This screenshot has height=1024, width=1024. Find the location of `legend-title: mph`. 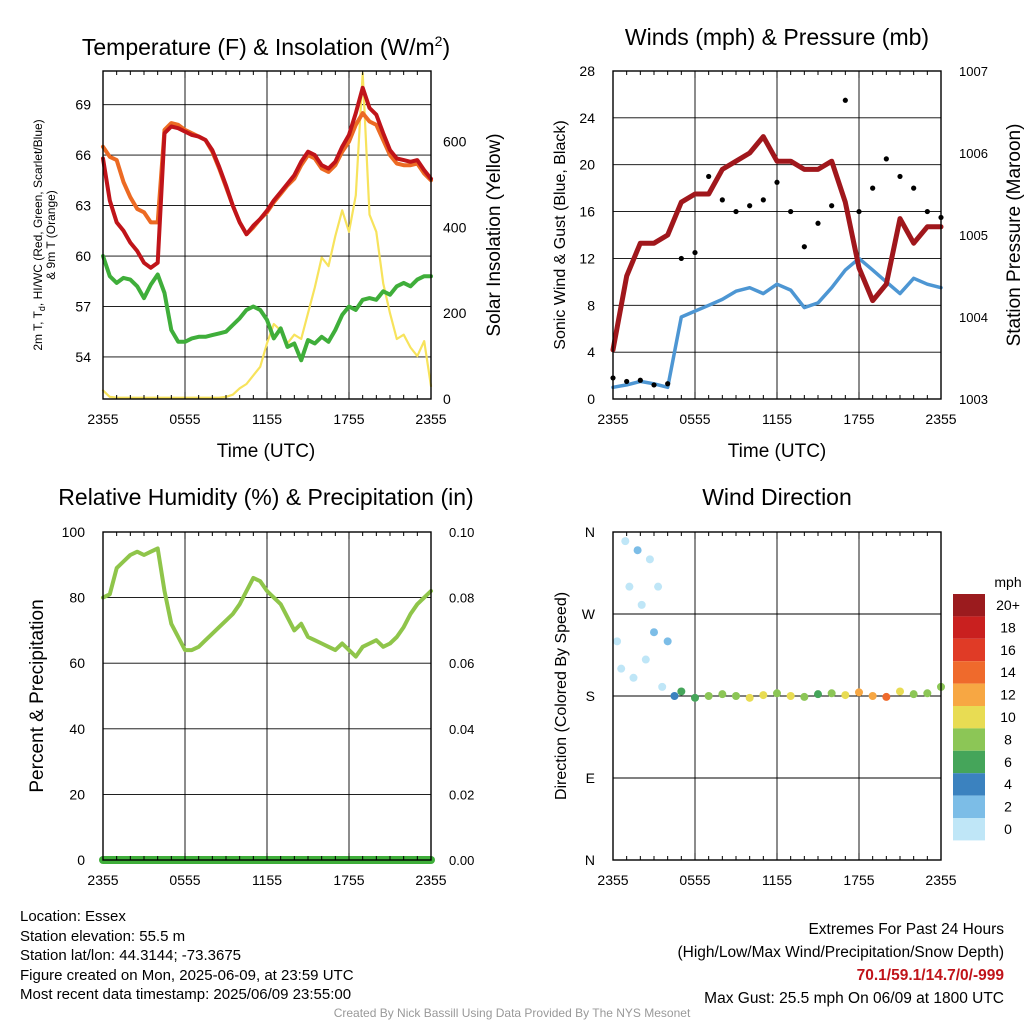

legend-title: mph is located at coordinates (1007, 582).